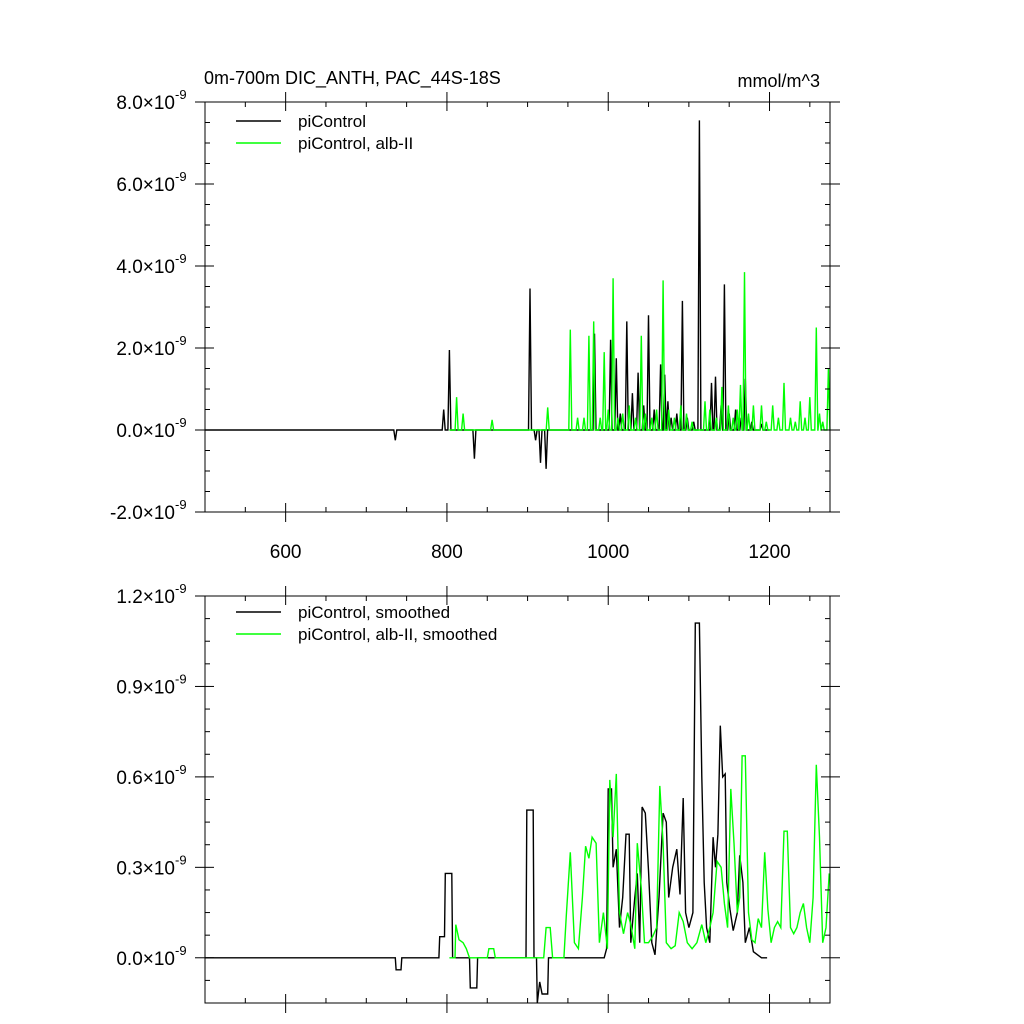  What do you see at coordinates (779, 81) in the screenshot?
I see `units-label: mmol/m^3` at bounding box center [779, 81].